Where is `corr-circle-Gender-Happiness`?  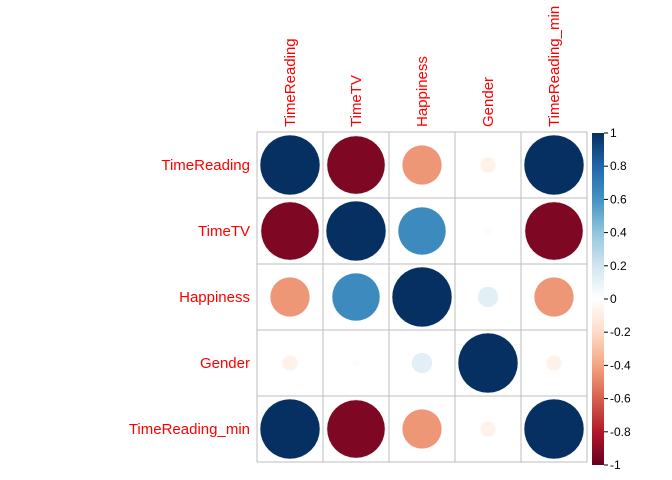
corr-circle-Gender-Happiness is located at coordinates (422, 363).